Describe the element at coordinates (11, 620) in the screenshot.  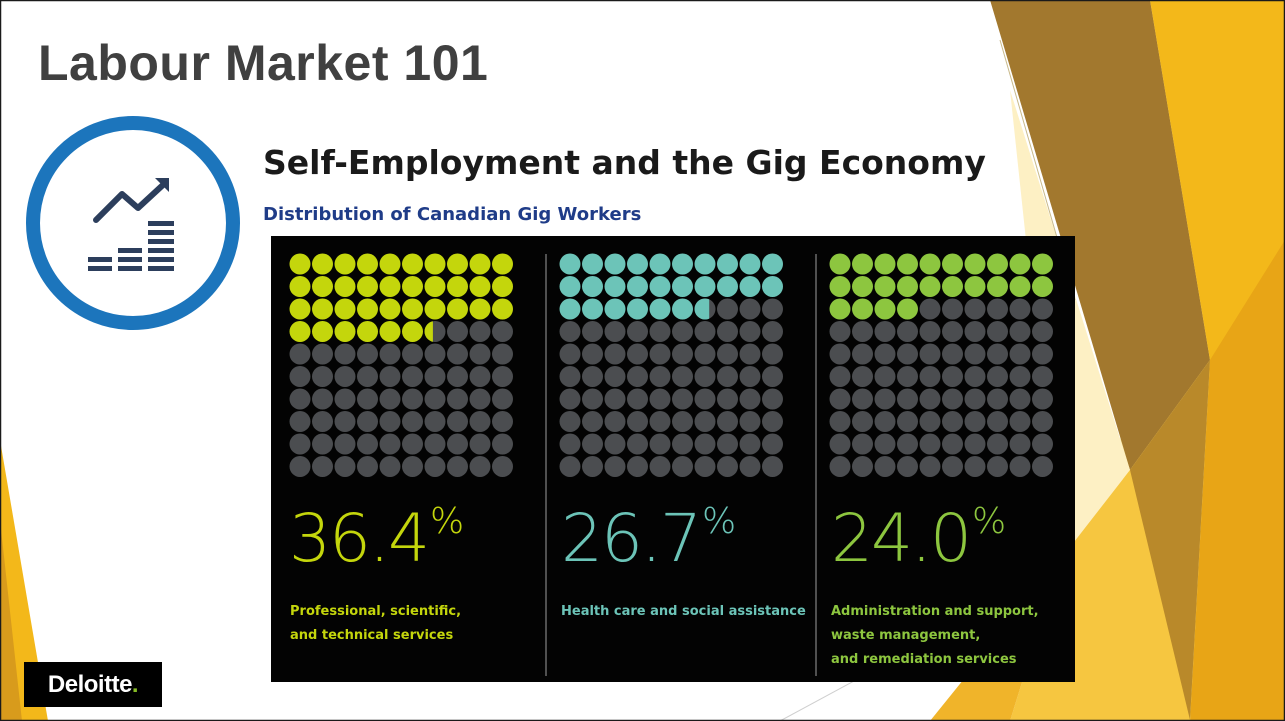
I see `bg-left-gold` at that location.